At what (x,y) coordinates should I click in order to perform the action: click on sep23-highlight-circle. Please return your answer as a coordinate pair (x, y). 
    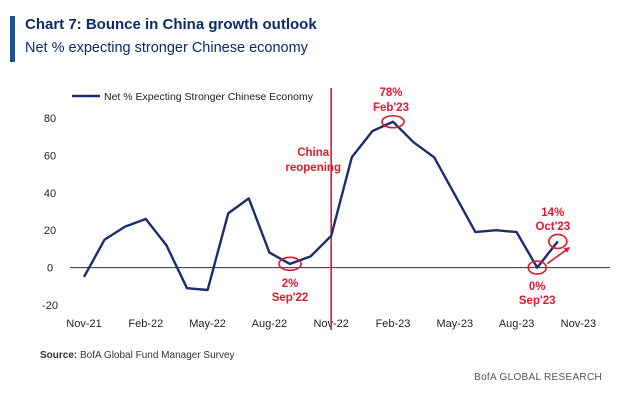
    Looking at the image, I should click on (537, 267).